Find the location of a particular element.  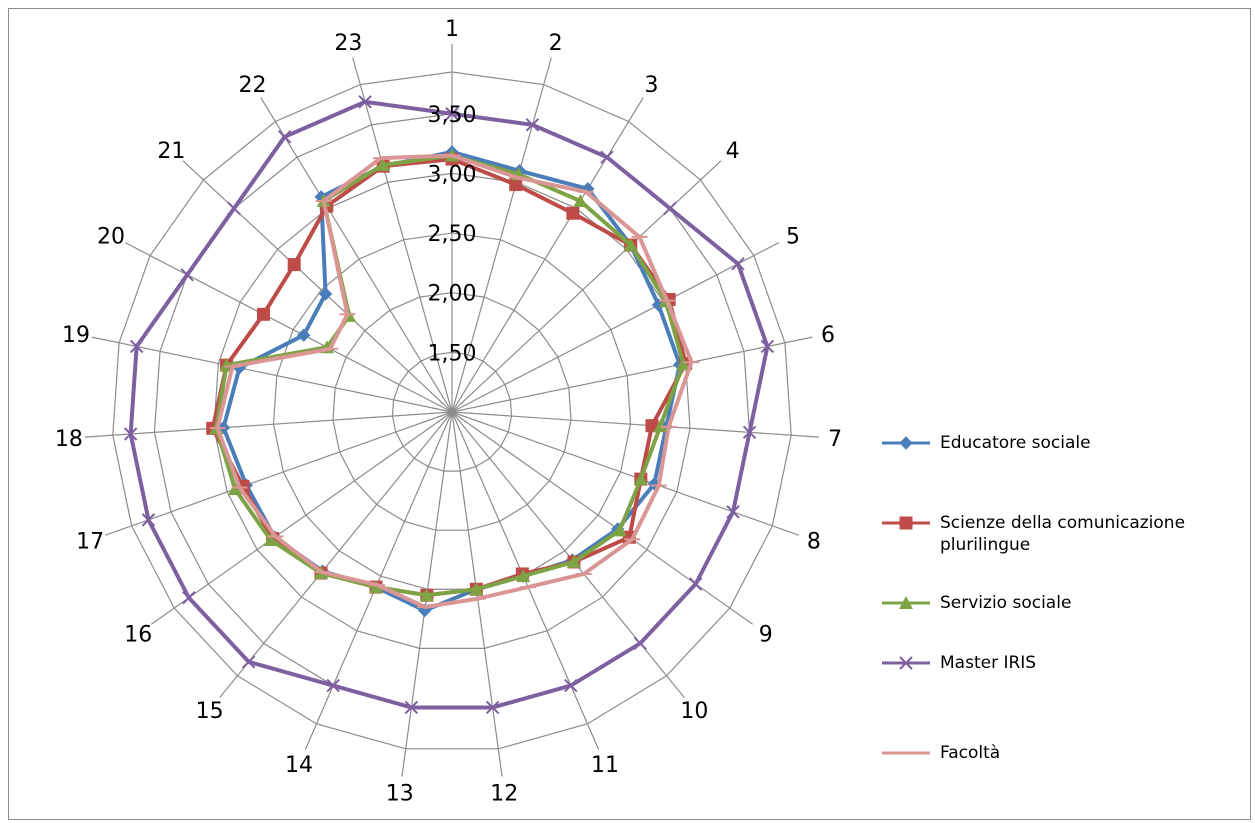

category-label: 15 is located at coordinates (210, 711).